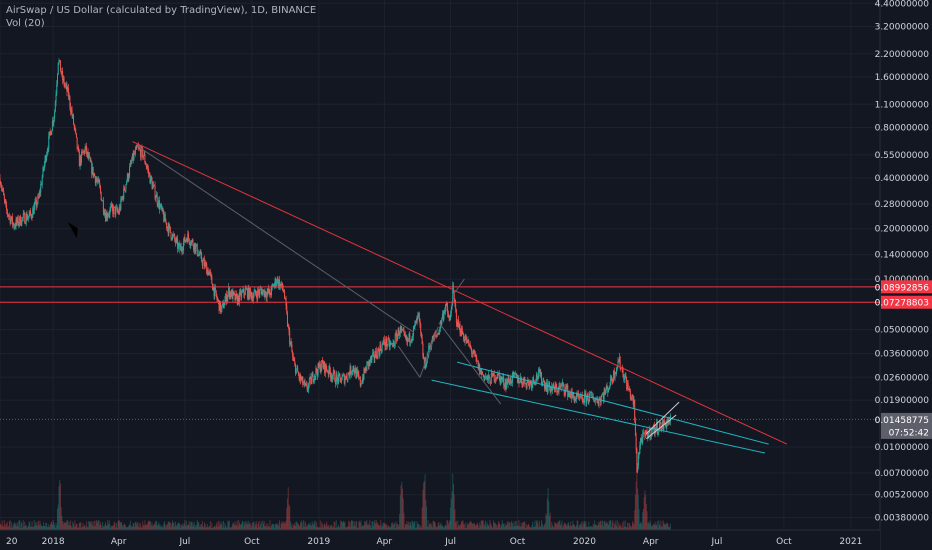 The image size is (932, 550). I want to click on spike-line-c, so click(458, 287).